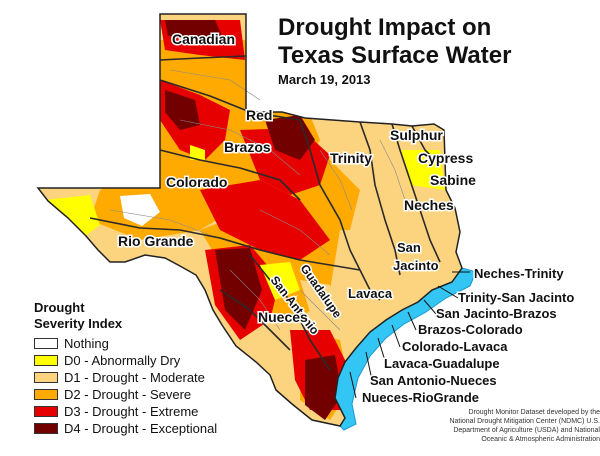 The height and width of the screenshot is (456, 600). Describe the element at coordinates (141, 428) in the screenshot. I see `legend-label: D4 - Drought - Exceptional` at that location.